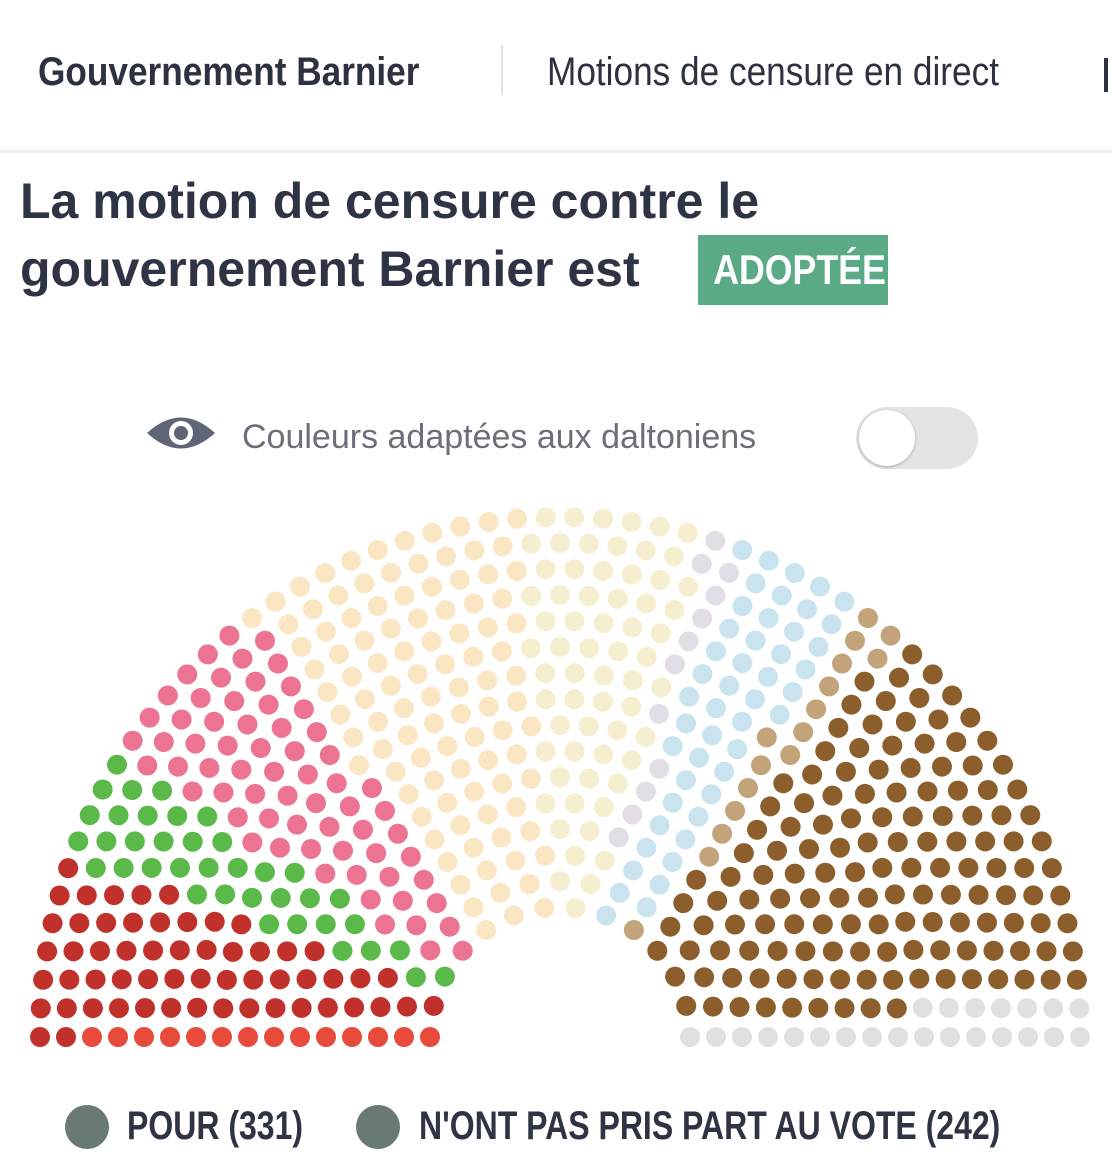  I want to click on heading: La motion de censure contre le, so click(390, 201).